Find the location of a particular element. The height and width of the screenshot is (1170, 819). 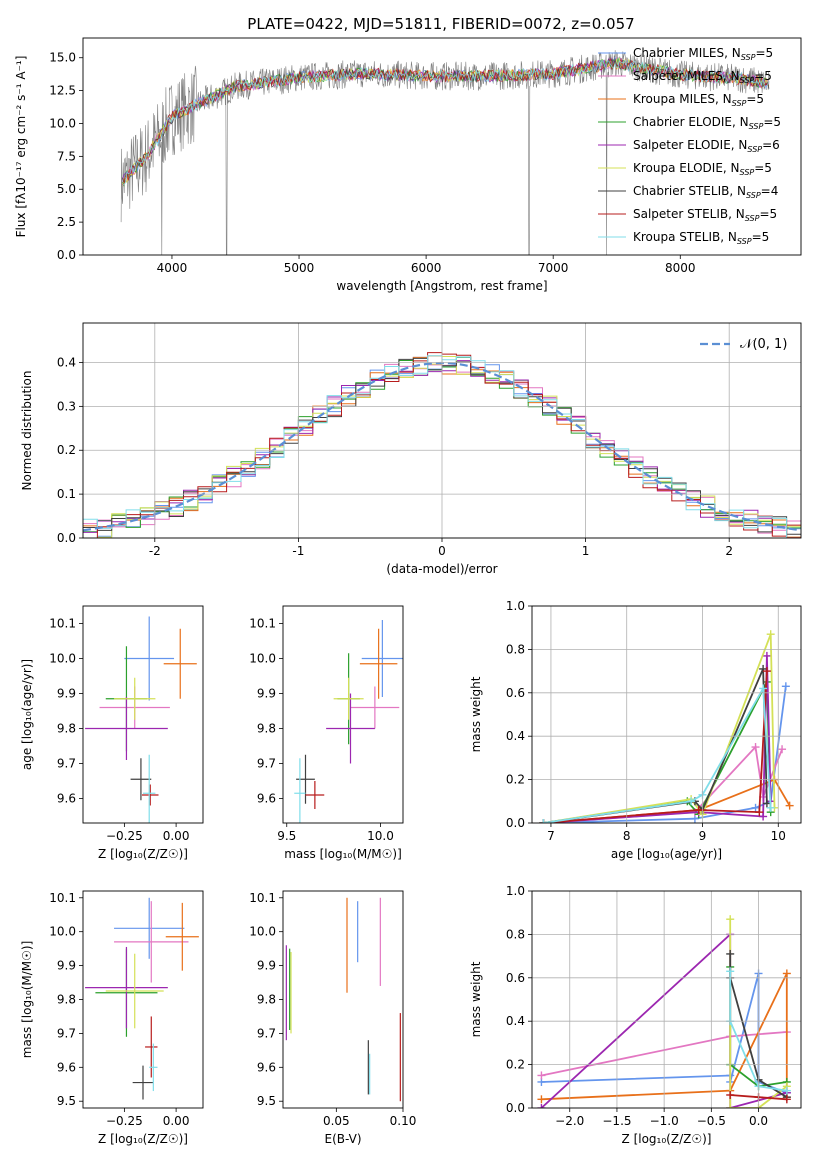

x-tick-label: 1 is located at coordinates (586, 551).